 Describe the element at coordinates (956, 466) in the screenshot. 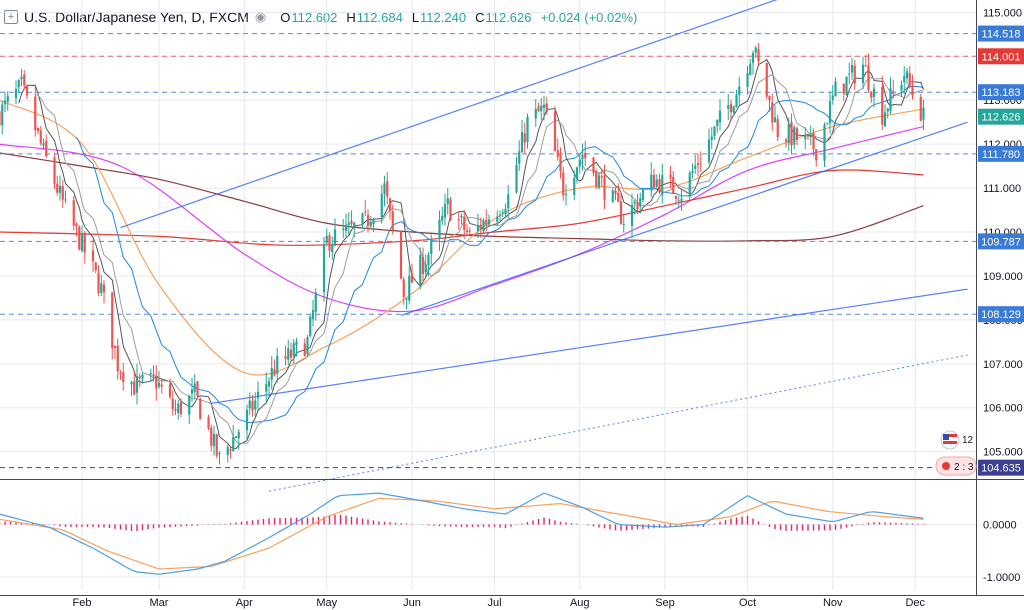

I see `ratio-badge: 2 : 3` at that location.